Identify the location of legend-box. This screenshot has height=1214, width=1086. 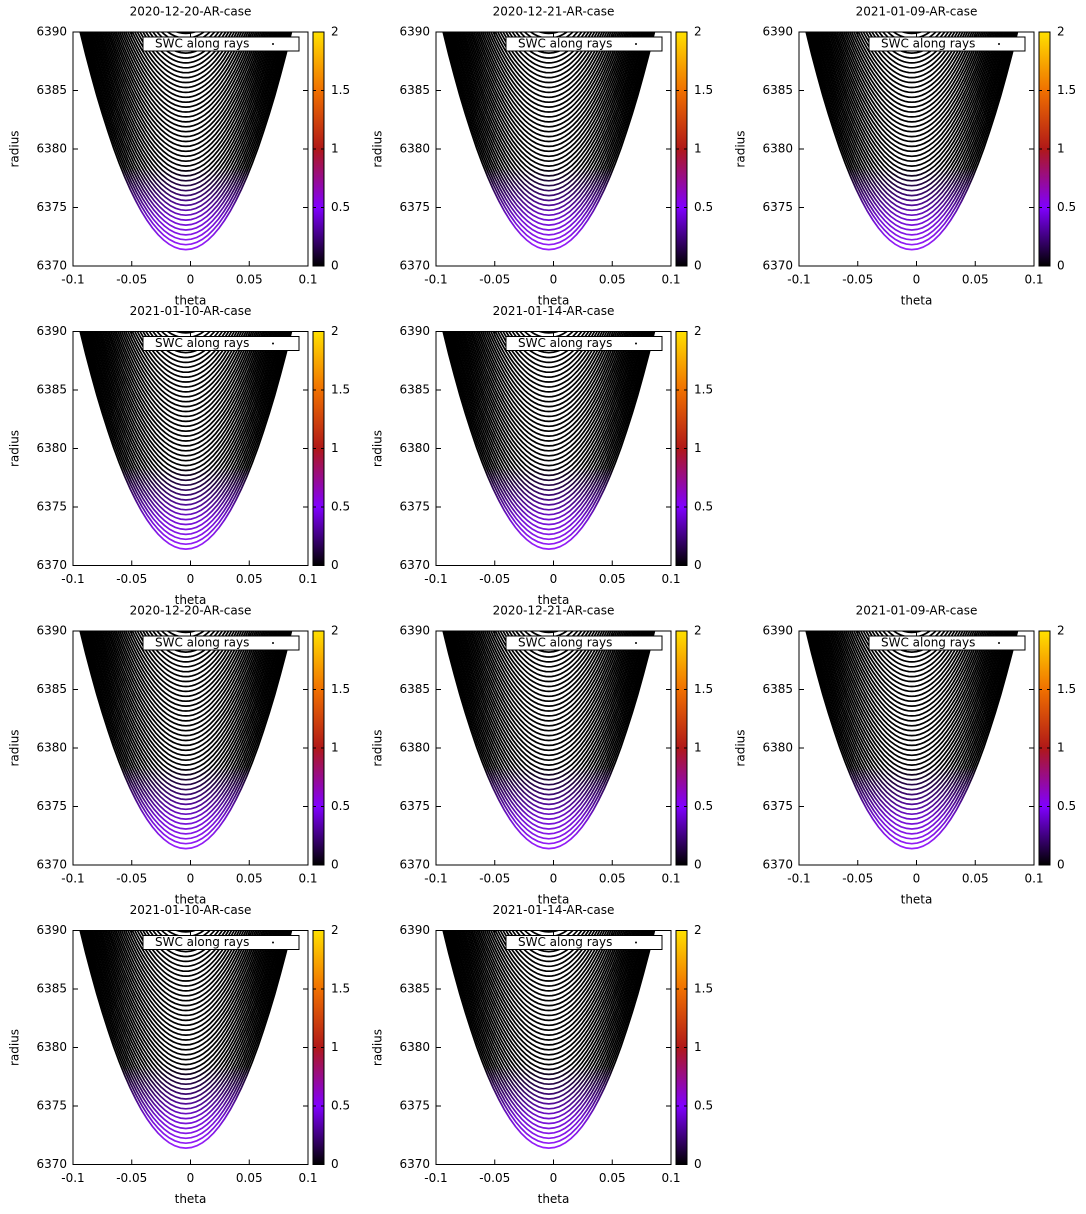
(221, 942).